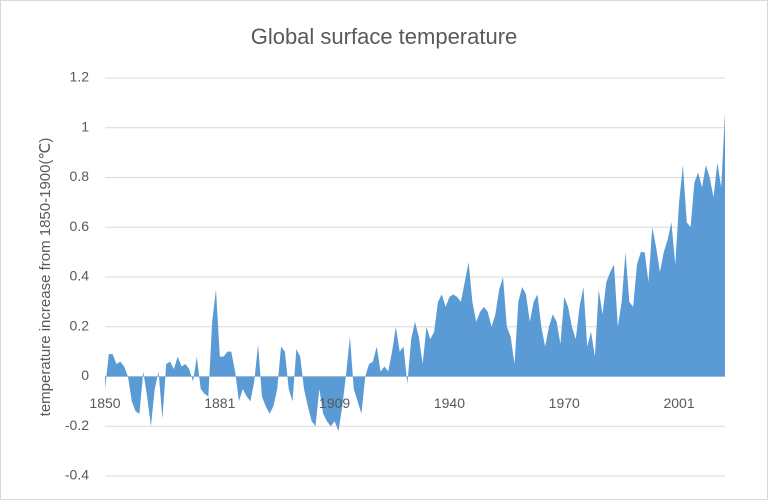  Describe the element at coordinates (449, 403) in the screenshot. I see `x-tick-label: 1940` at that location.